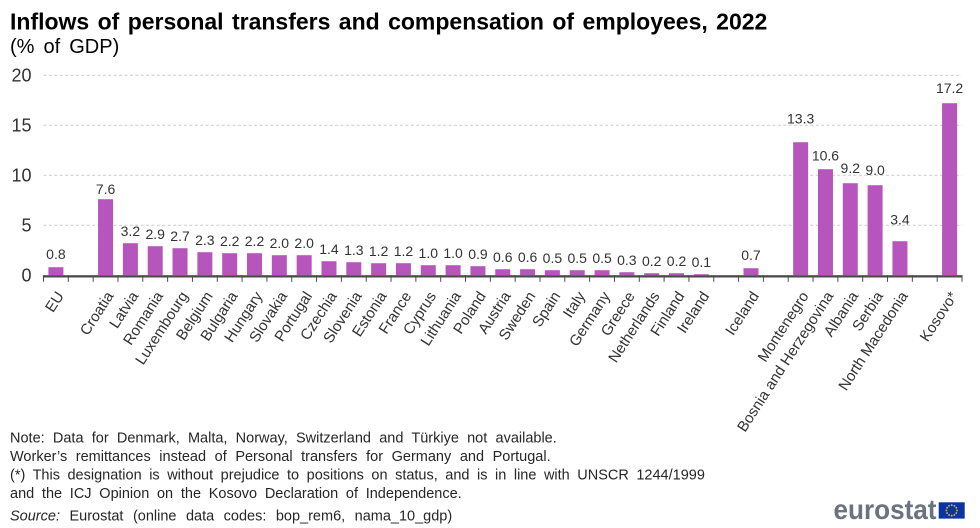 This screenshot has width=980, height=528. I want to click on svg-text: 1.4, so click(329, 249).